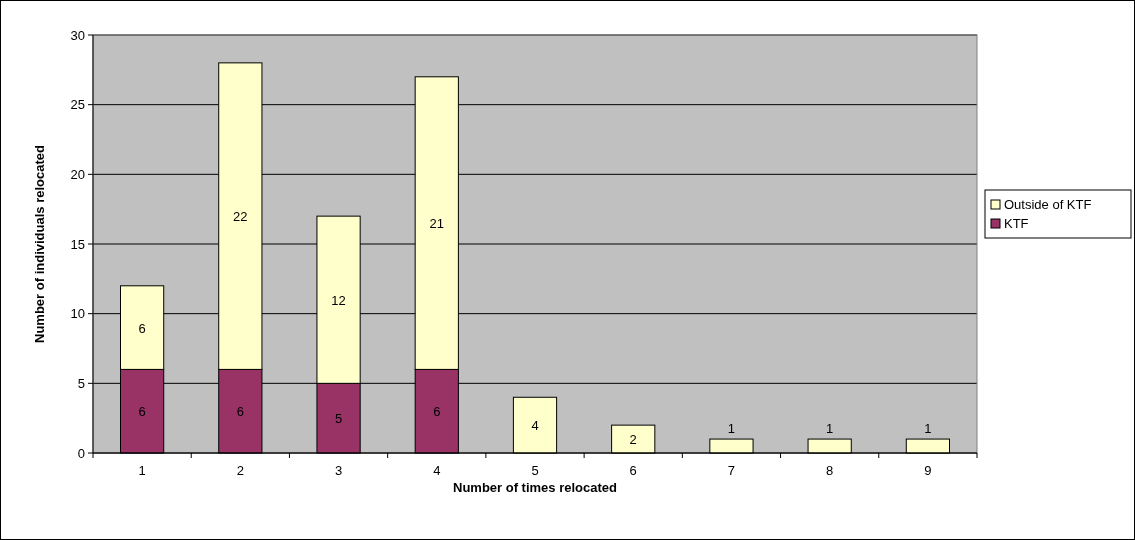  Describe the element at coordinates (77, 244) in the screenshot. I see `y-tick-label: 15` at that location.